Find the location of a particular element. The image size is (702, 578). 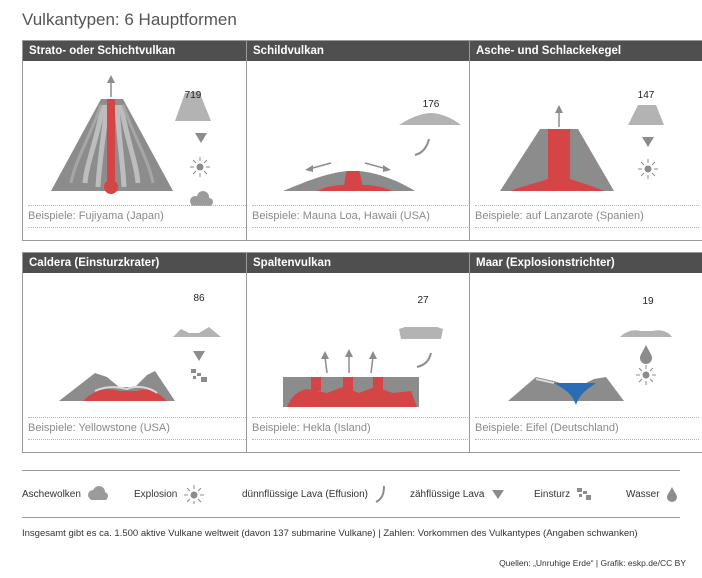

volcano-count: 86 is located at coordinates (199, 298).